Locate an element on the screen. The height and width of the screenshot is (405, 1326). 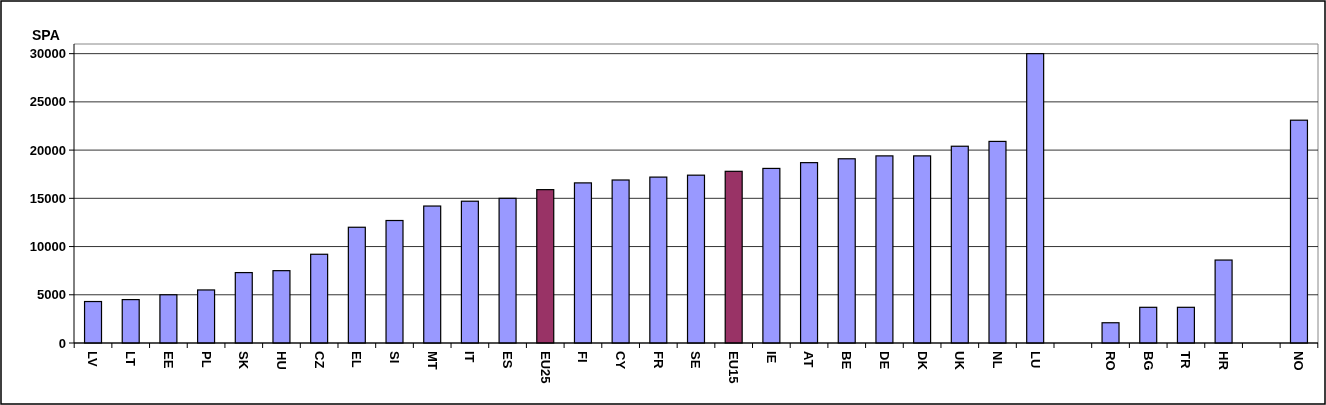
x-tick-label: LV is located at coordinates (93, 359).